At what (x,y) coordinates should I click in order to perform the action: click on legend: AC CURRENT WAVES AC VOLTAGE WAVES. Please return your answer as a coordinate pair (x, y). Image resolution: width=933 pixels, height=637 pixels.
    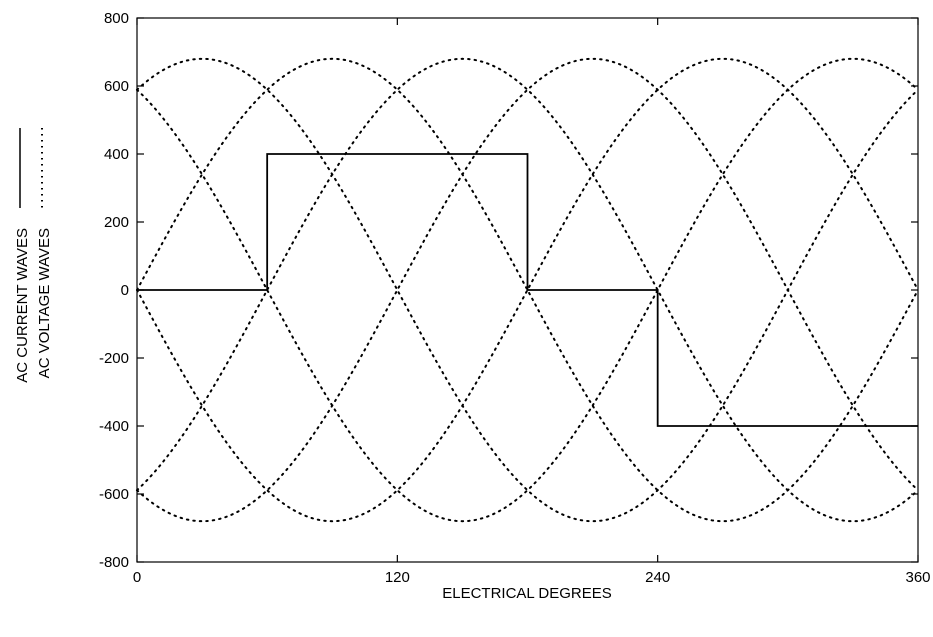
    Looking at the image, I should click on (33, 255).